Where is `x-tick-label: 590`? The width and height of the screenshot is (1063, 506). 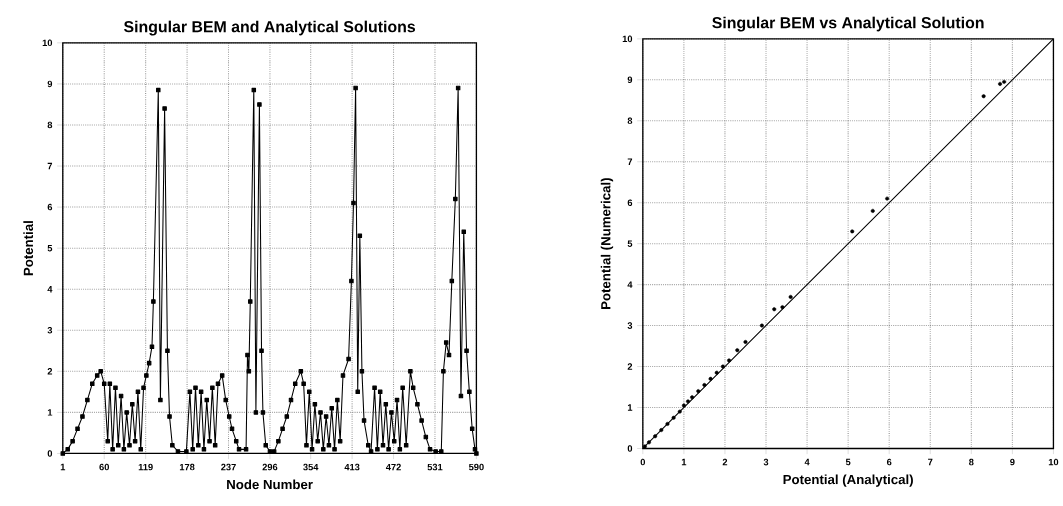
x-tick-label: 590 is located at coordinates (476, 467).